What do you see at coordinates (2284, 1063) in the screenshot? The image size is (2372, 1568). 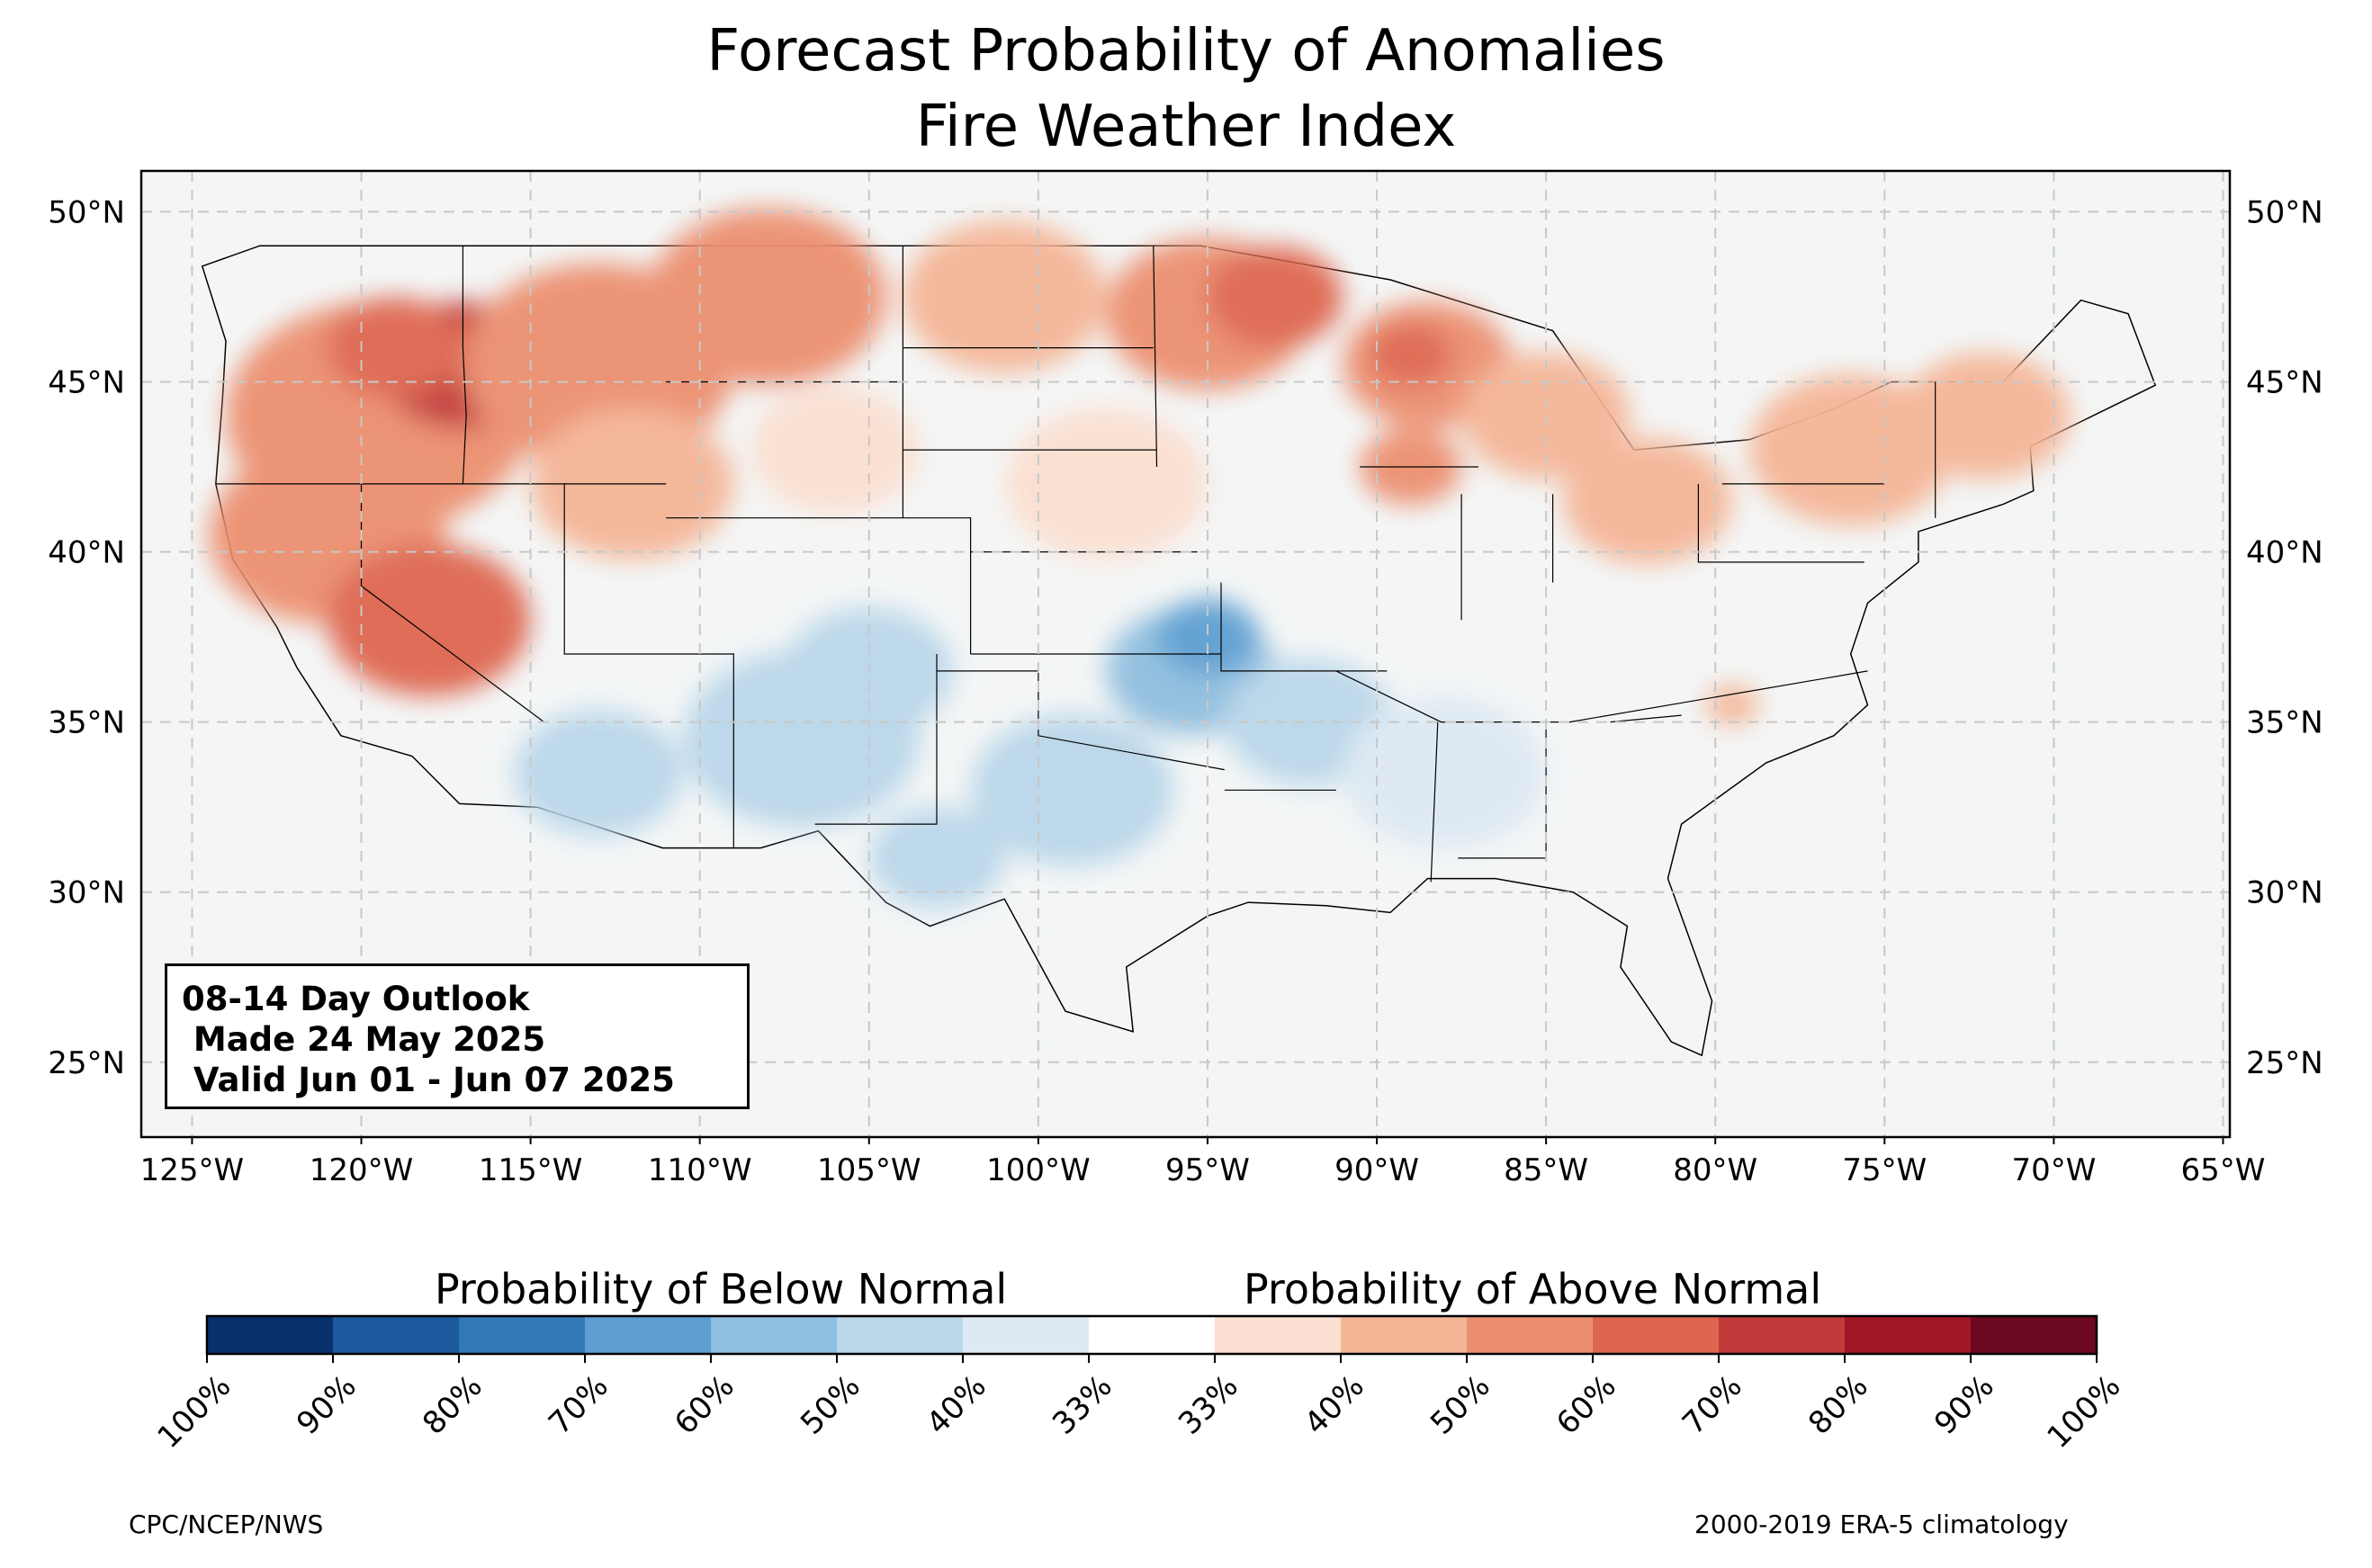 I see `lat-tick-label-right: 25°N` at bounding box center [2284, 1063].